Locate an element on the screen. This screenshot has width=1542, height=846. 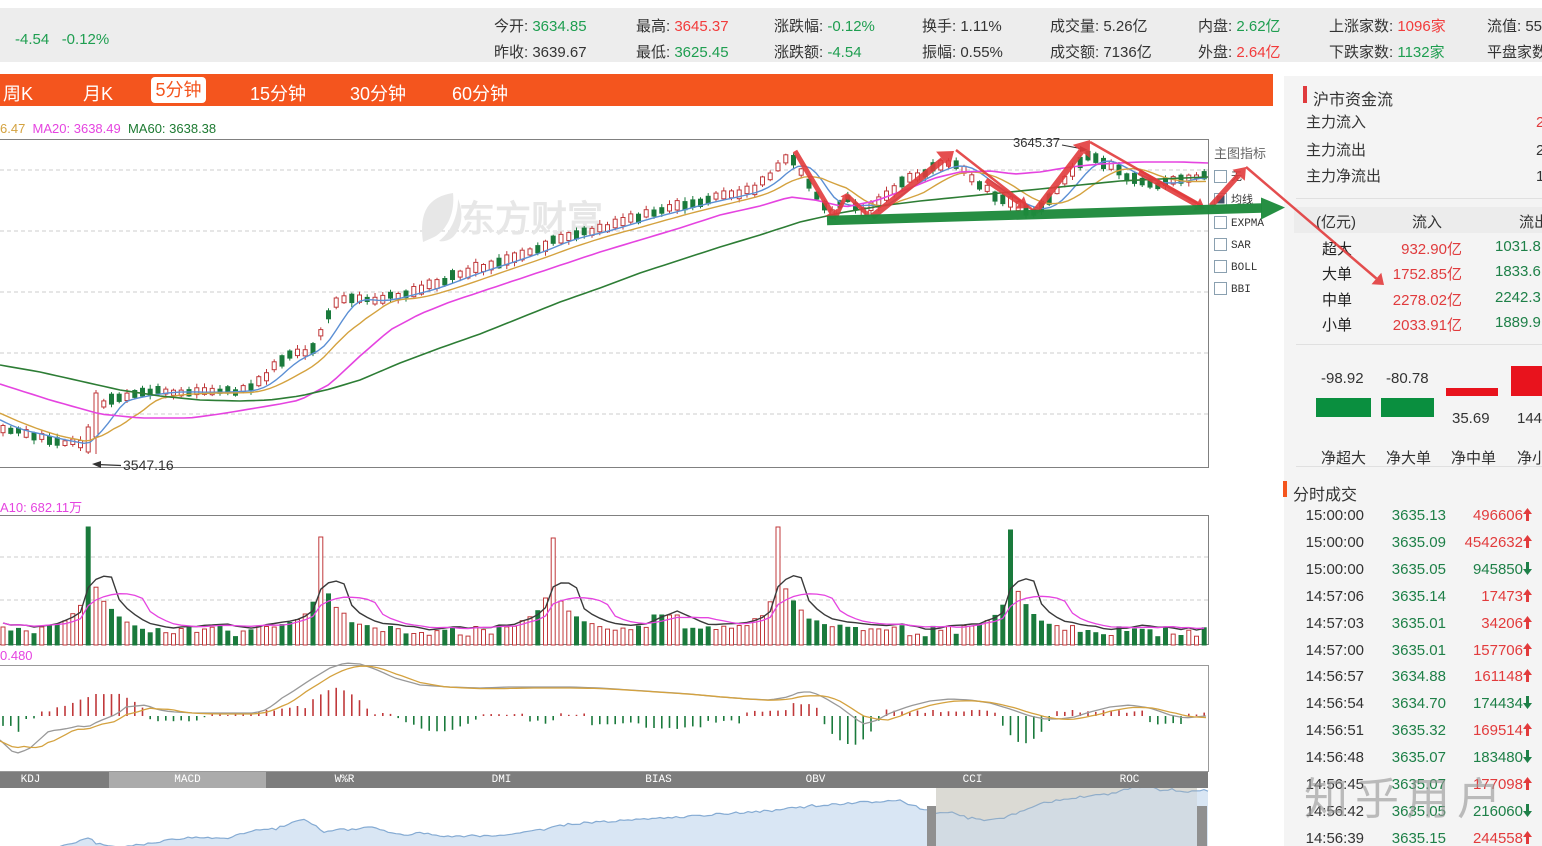
svg-text: 主图指标 is located at coordinates (1240, 153).